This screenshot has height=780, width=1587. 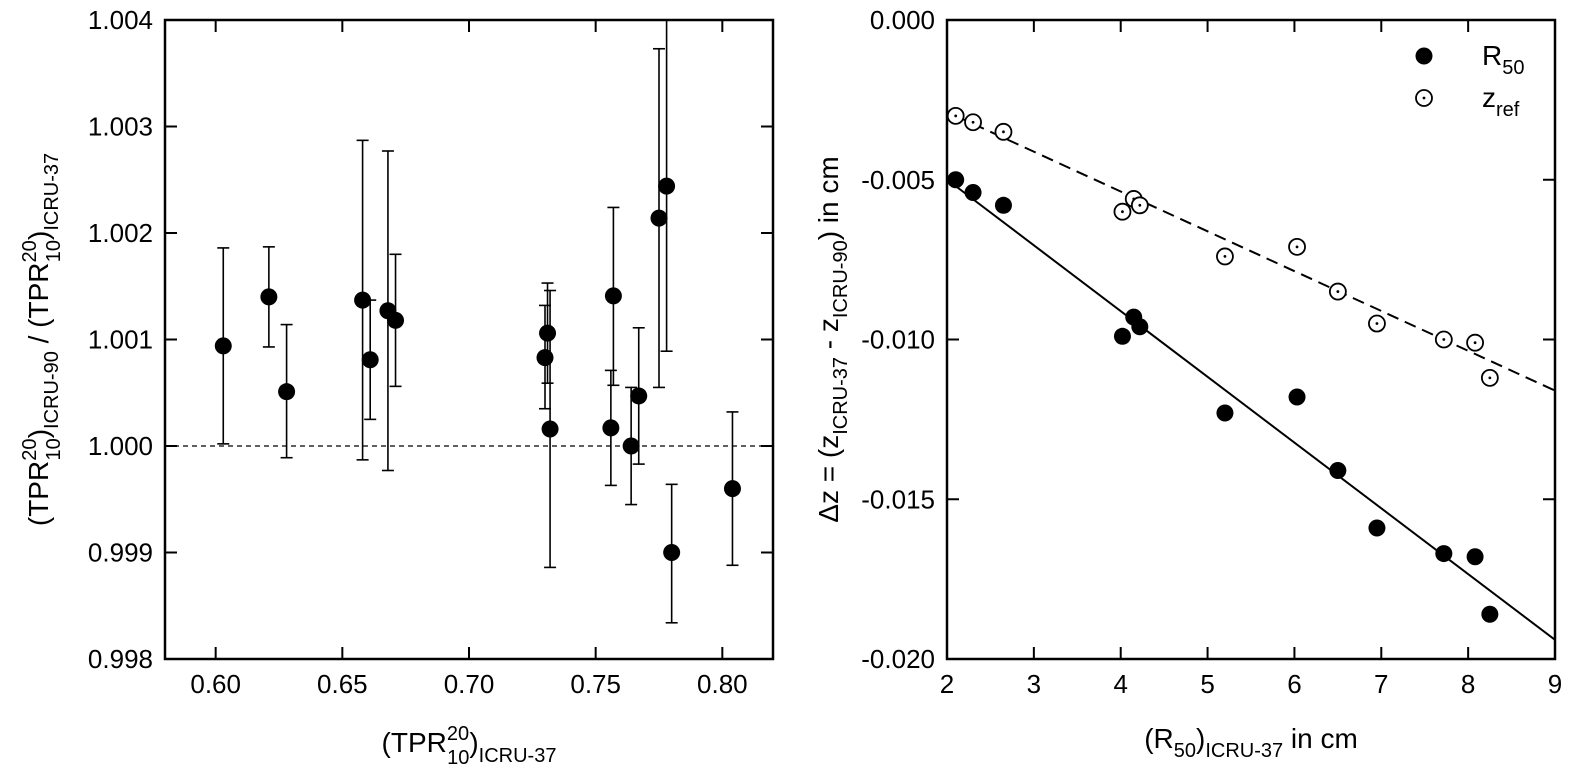 What do you see at coordinates (120, 446) in the screenshot?
I see `left-y-tick-label: 1.000` at bounding box center [120, 446].